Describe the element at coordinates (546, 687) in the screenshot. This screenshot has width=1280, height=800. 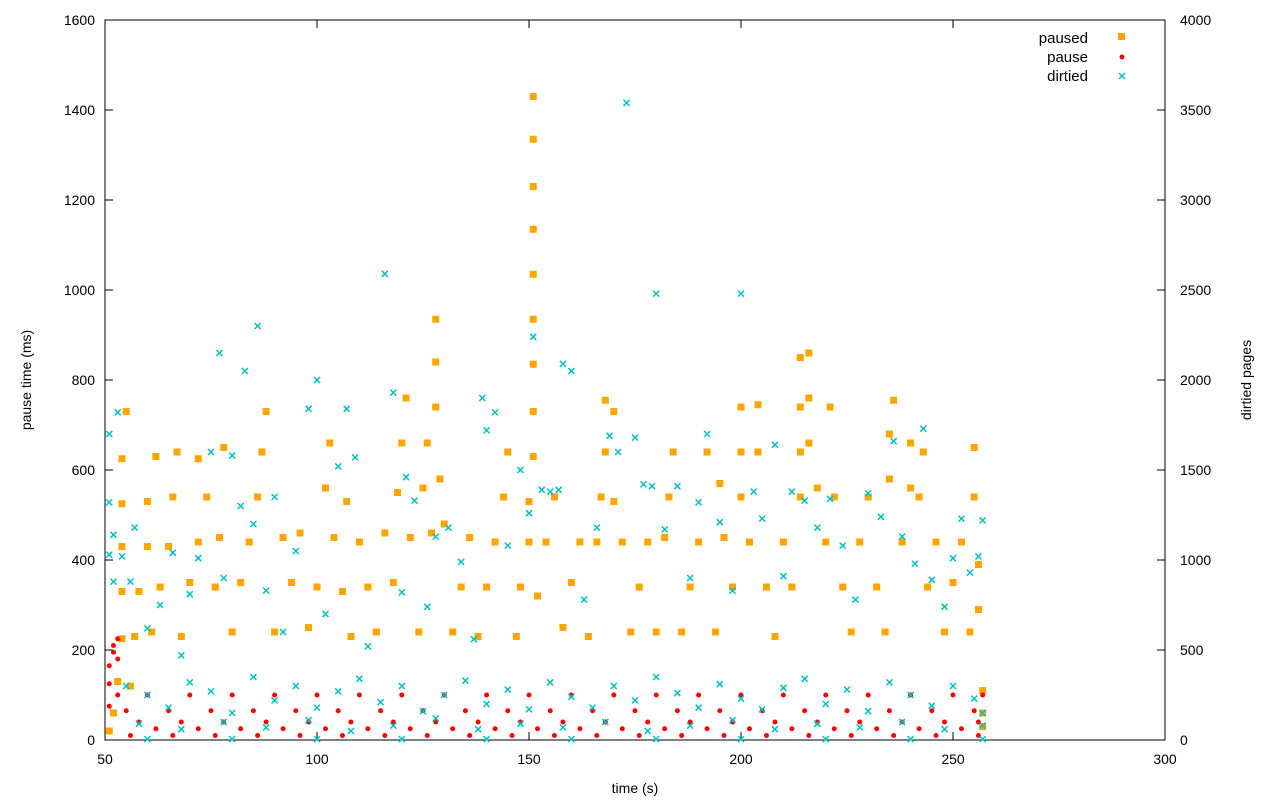
I see `series-pause` at that location.